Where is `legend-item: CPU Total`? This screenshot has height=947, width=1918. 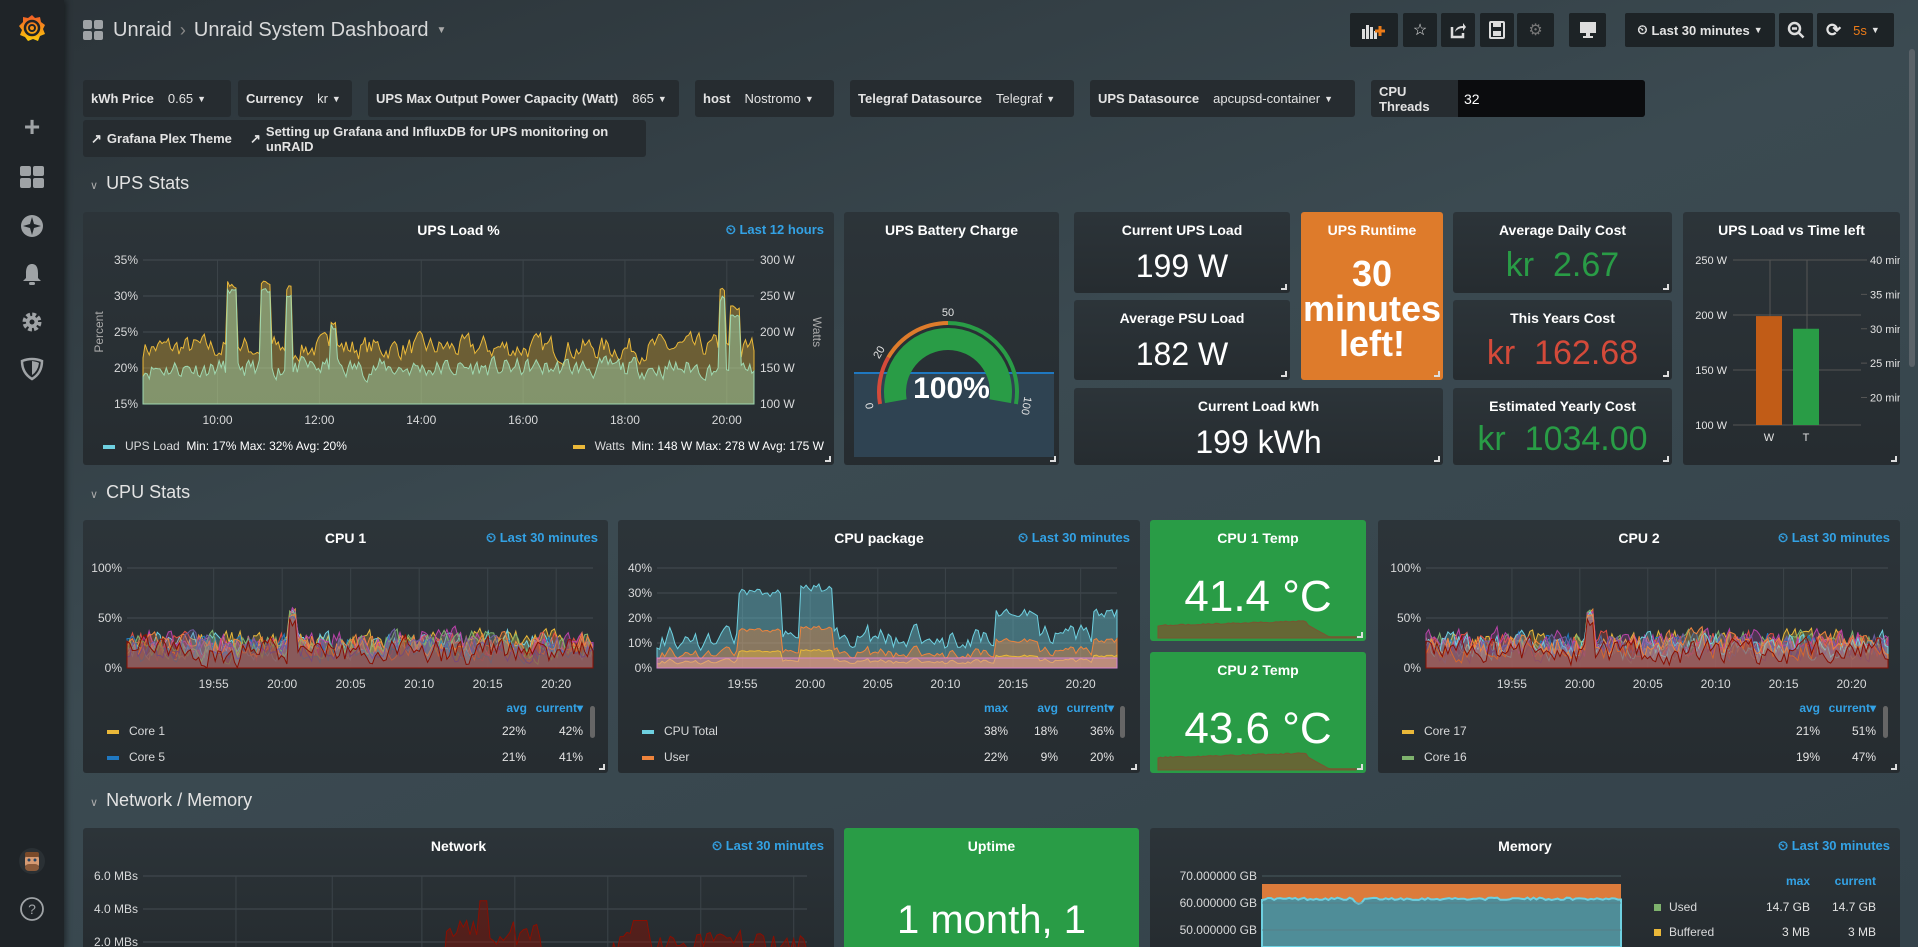 legend-item: CPU Total is located at coordinates (680, 731).